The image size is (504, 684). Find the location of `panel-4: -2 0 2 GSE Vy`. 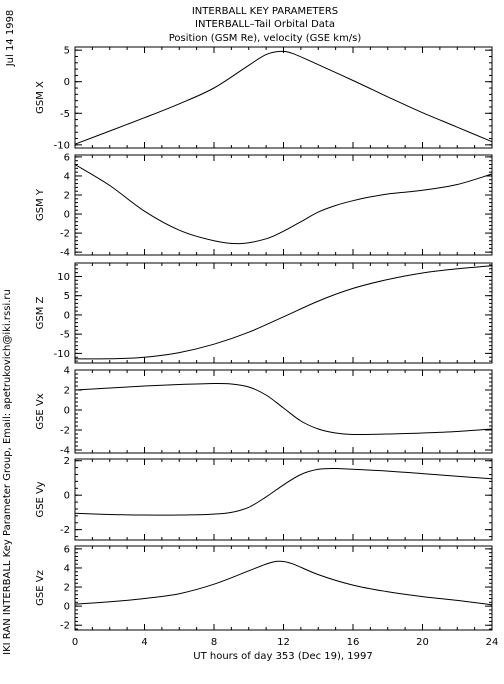

panel-4: -2 0 2 GSE Vy is located at coordinates (264, 498).